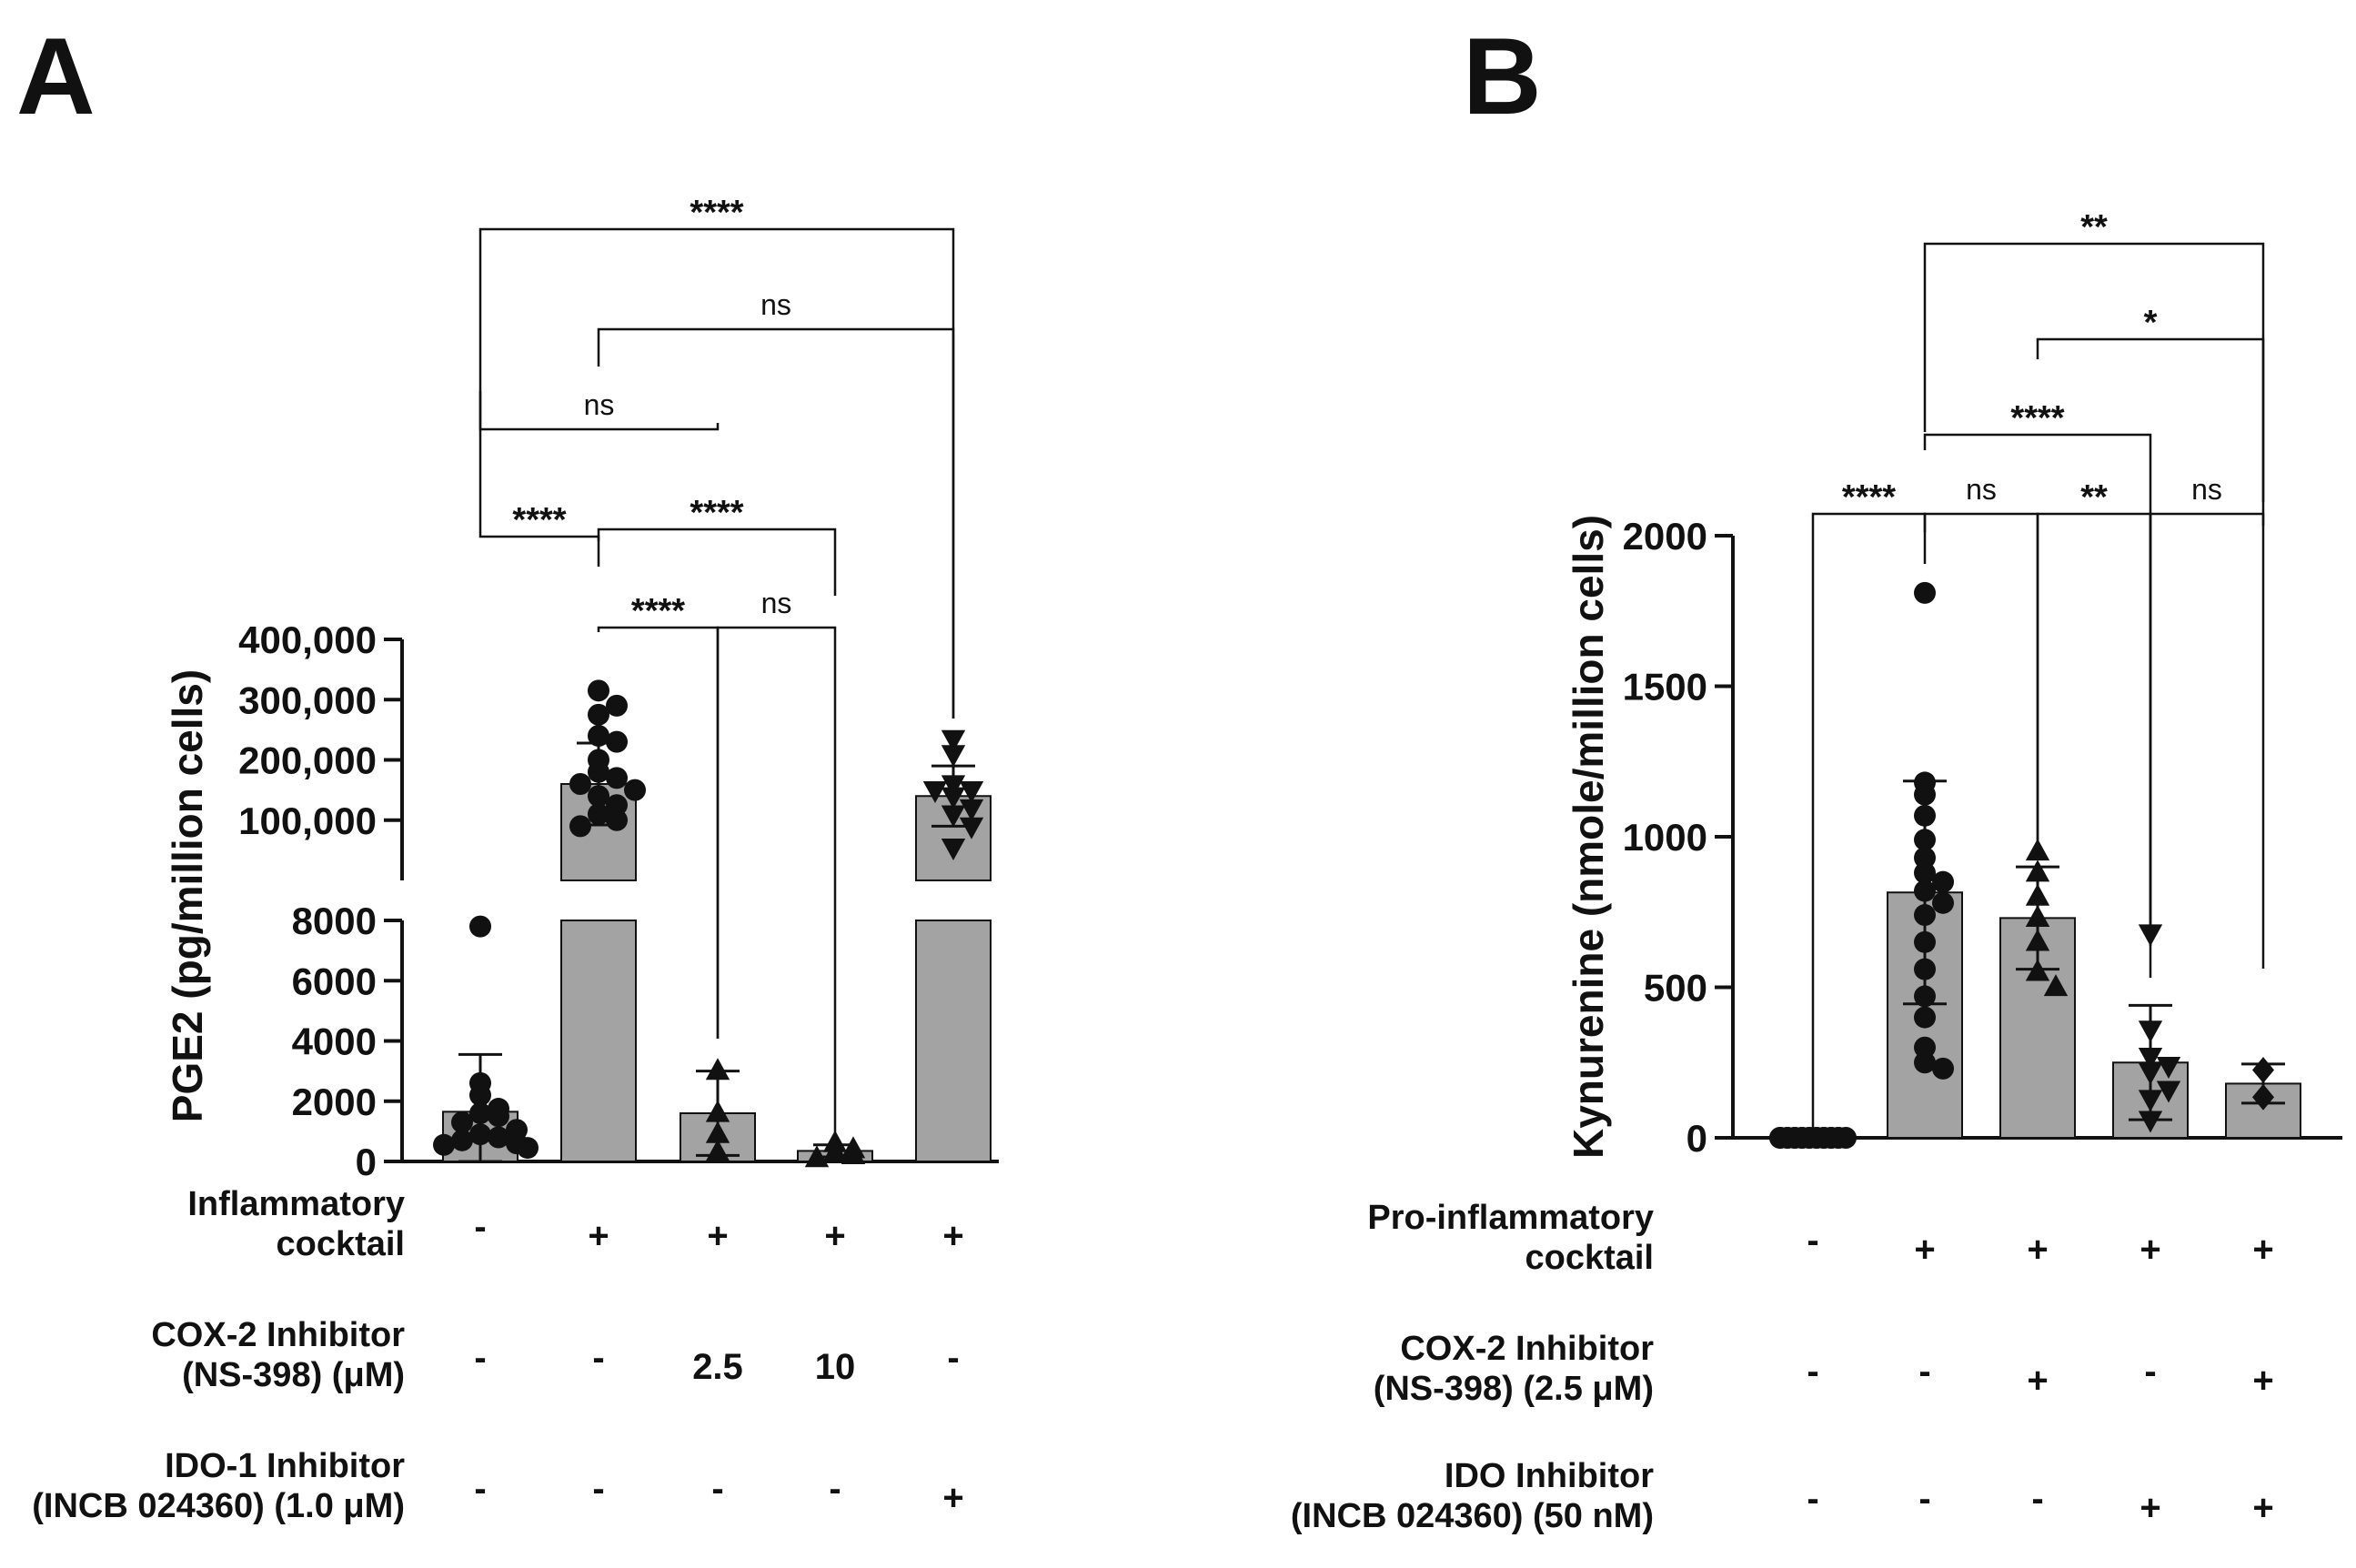  What do you see at coordinates (2037, 1250) in the screenshot?
I see `panel-b-condition-value-0-2: +` at bounding box center [2037, 1250].